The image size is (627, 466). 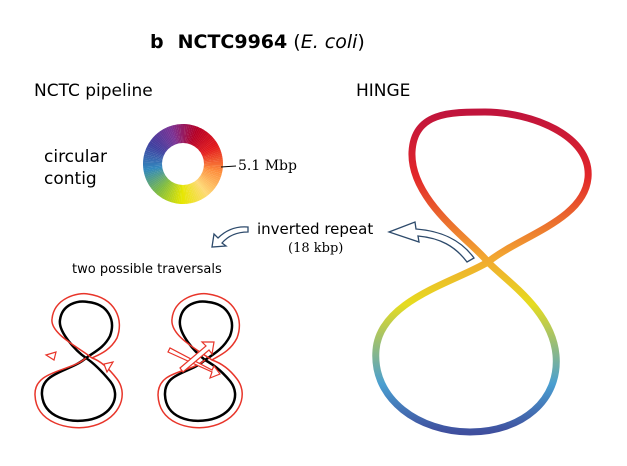 I want to click on traversal-label: two possible traversals, so click(x=147, y=269).